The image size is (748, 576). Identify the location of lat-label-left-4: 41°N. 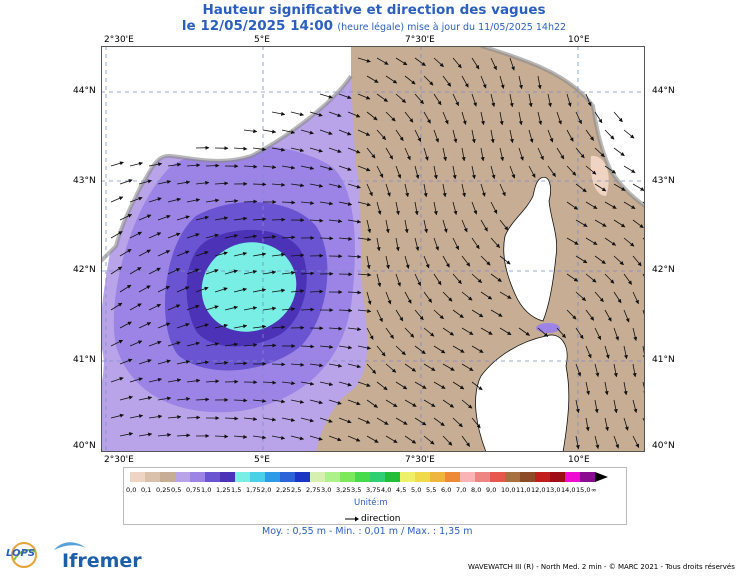
(84, 360).